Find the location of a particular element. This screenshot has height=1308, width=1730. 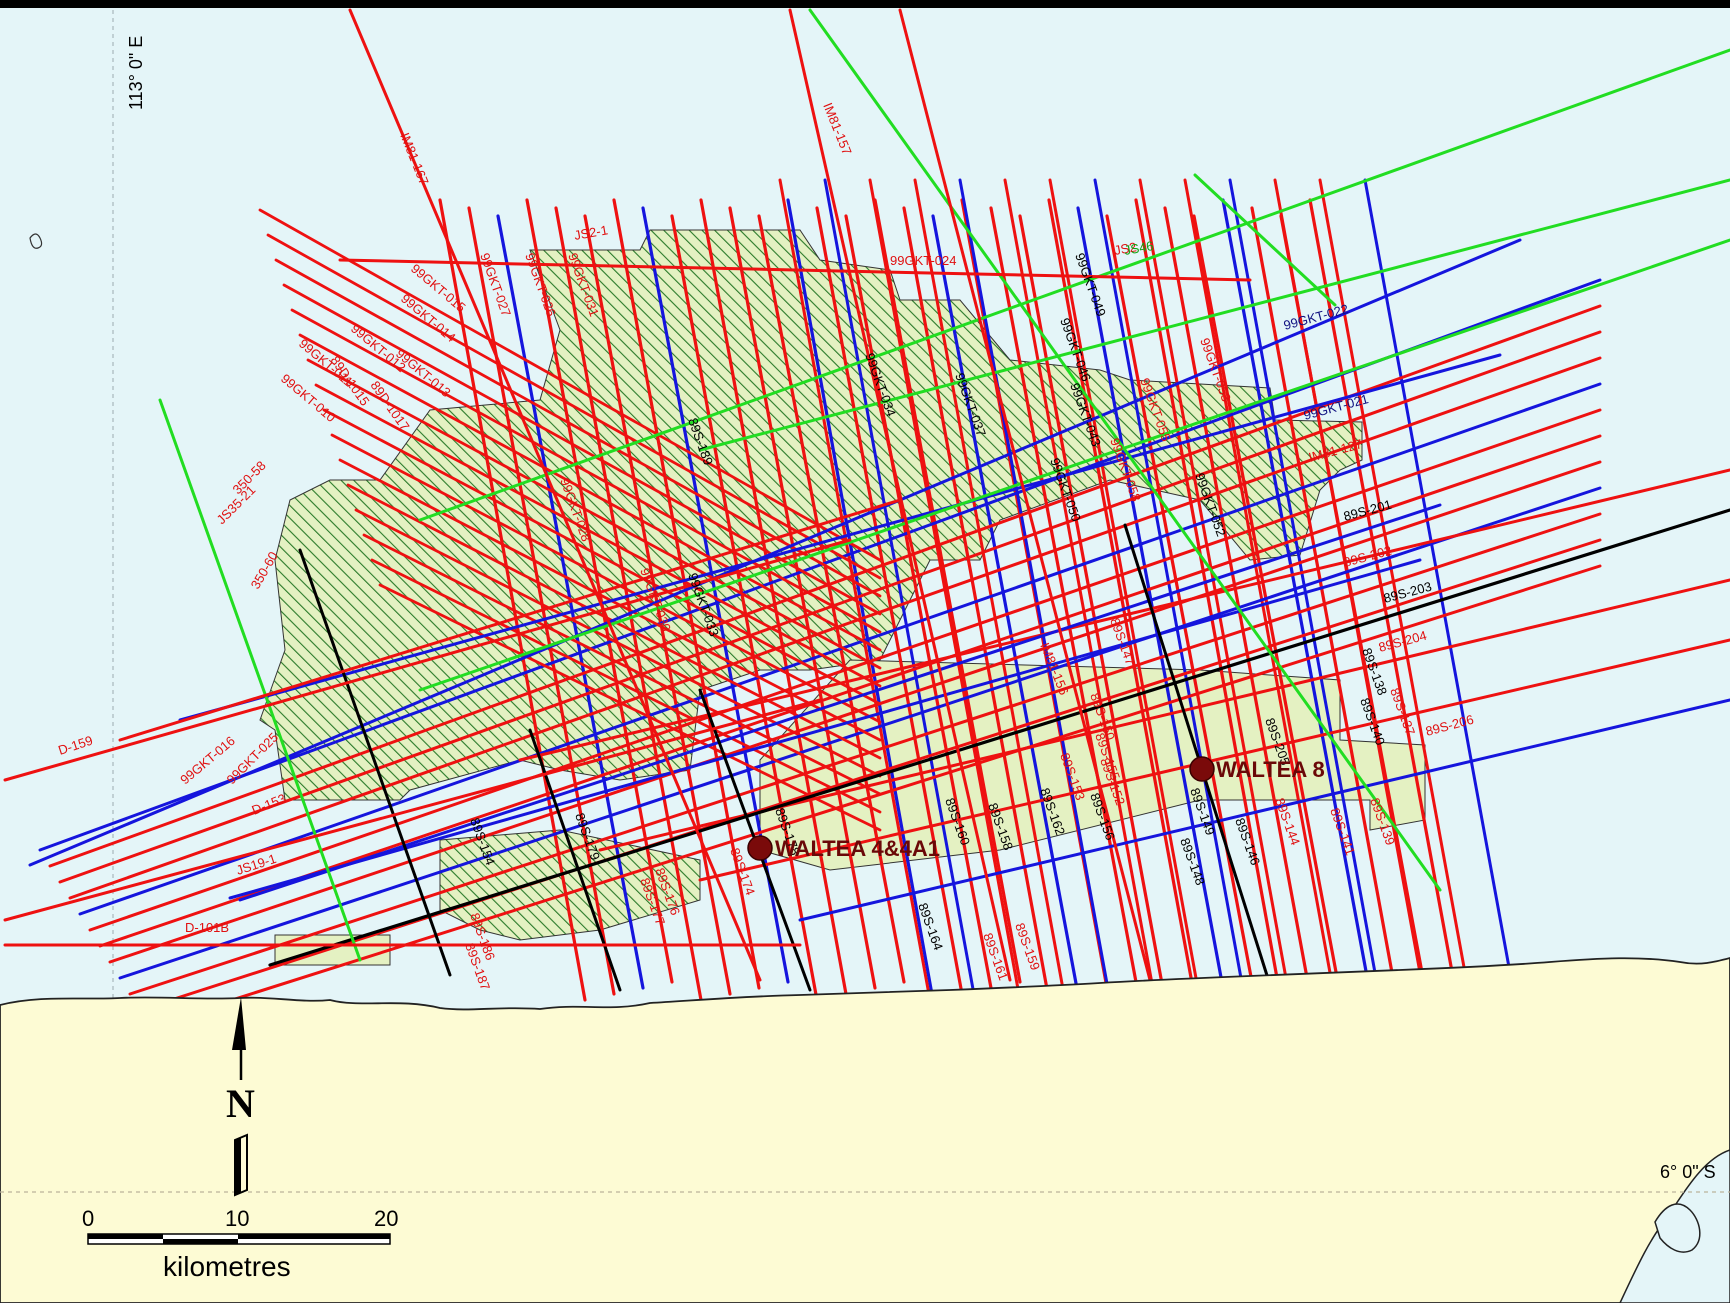

north-arrow-up-icon is located at coordinates (239, 1023).